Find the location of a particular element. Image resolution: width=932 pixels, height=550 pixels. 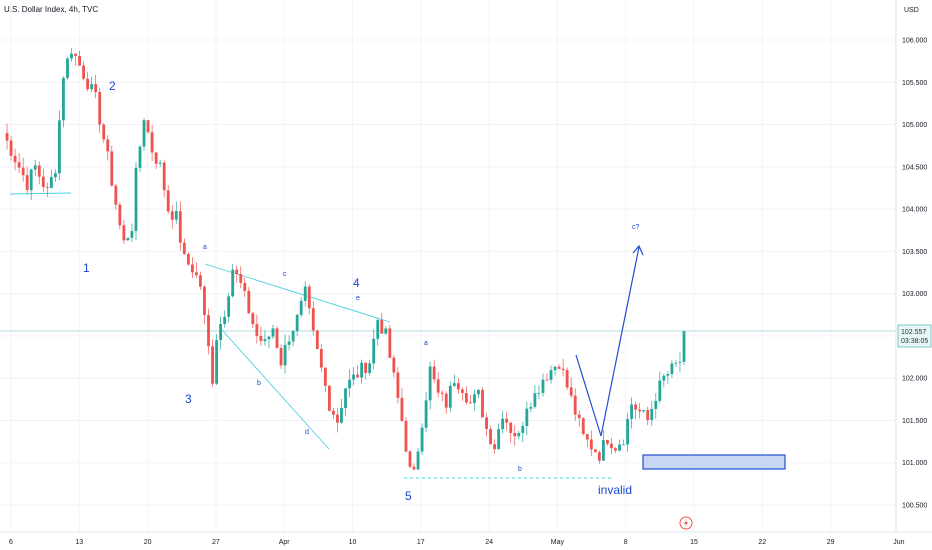

wave-label-a-1: a is located at coordinates (205, 247).